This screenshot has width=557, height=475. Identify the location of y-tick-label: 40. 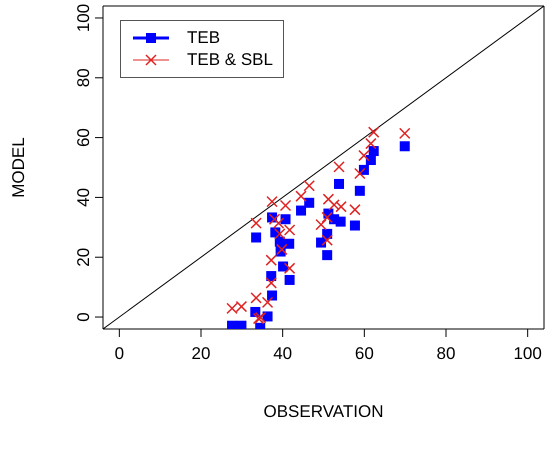
(83, 197).